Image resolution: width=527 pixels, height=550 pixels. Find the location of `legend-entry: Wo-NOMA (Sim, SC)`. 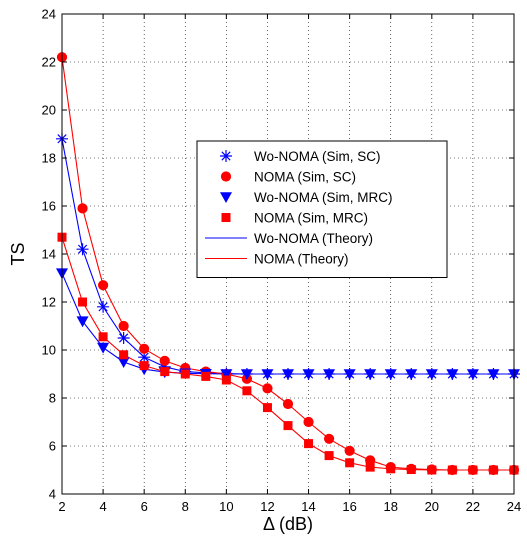

legend-entry: Wo-NOMA (Sim, SC) is located at coordinates (300, 156).